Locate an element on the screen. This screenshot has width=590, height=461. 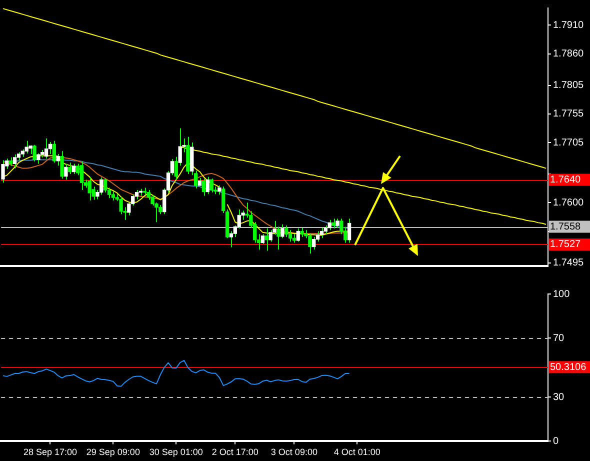
y-tick-label: 100 is located at coordinates (561, 294).